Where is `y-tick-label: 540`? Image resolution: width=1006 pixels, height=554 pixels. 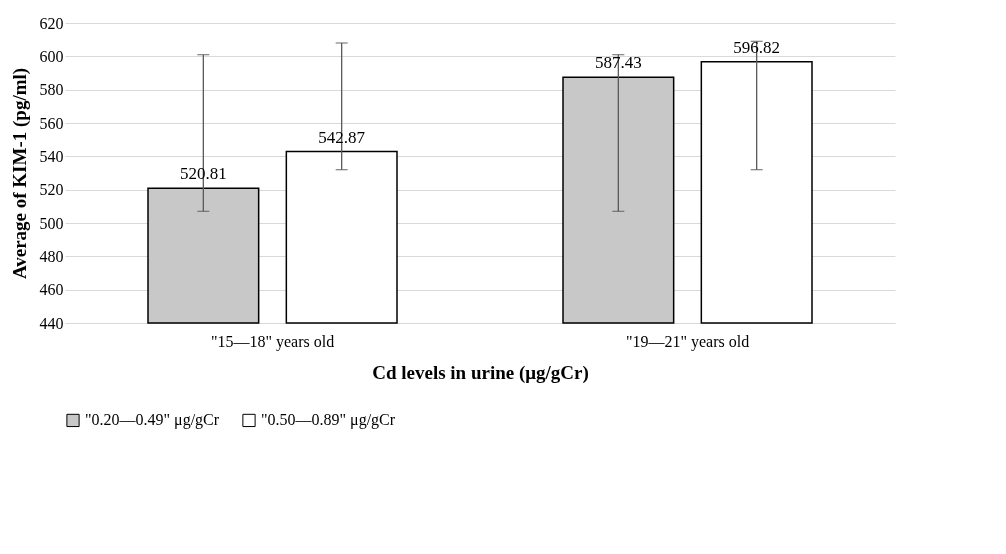 y-tick-label: 540 is located at coordinates (51, 156).